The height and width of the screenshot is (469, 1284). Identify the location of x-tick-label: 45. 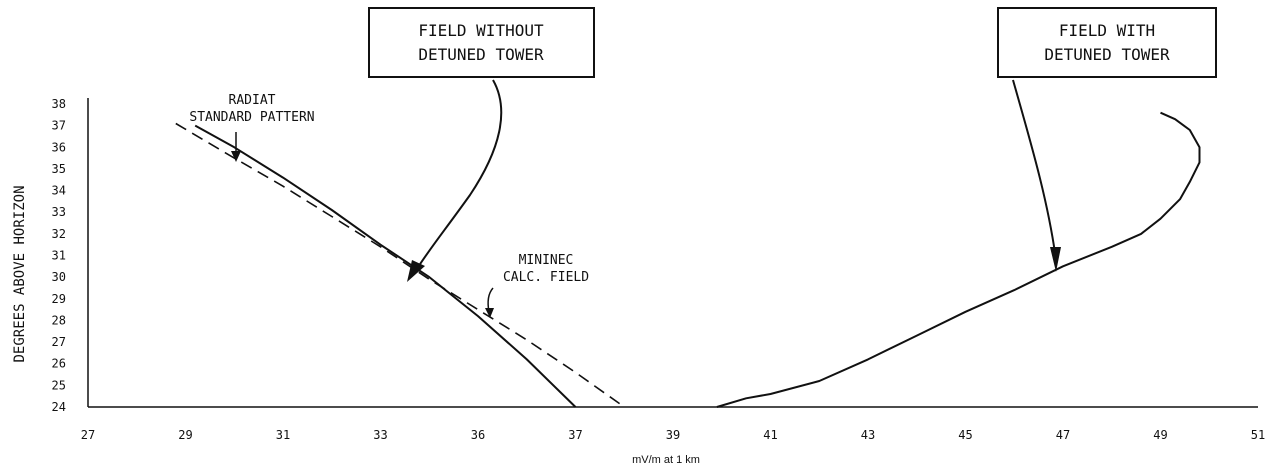
(965, 435).